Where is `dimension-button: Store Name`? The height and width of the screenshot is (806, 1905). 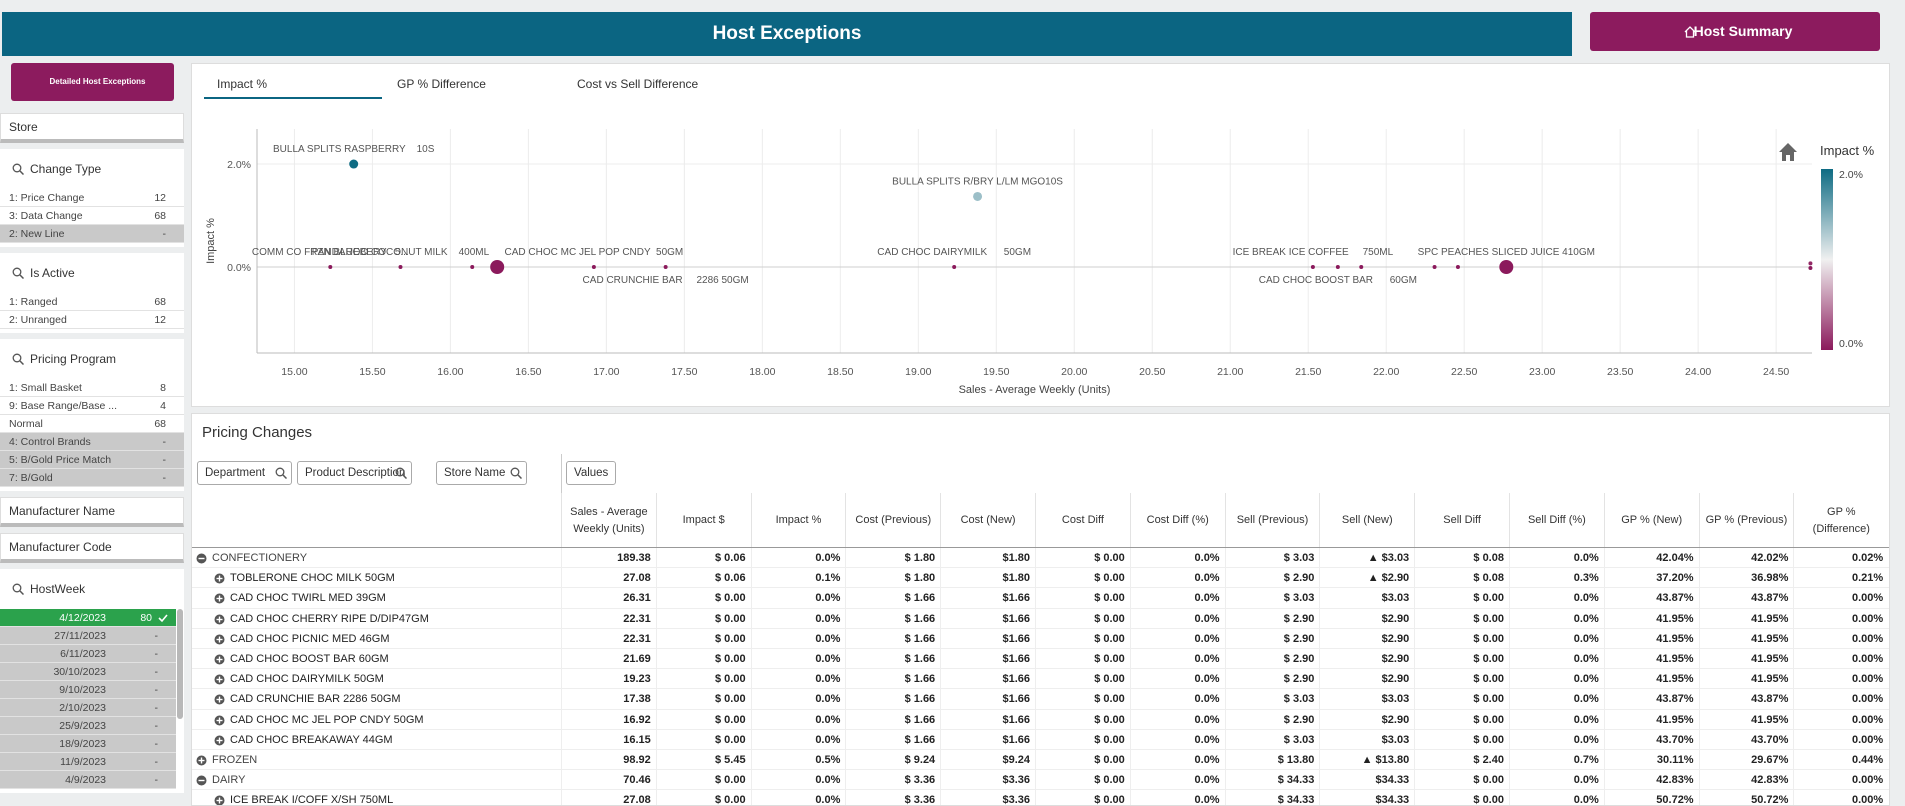 dimension-button: Store Name is located at coordinates (481, 473).